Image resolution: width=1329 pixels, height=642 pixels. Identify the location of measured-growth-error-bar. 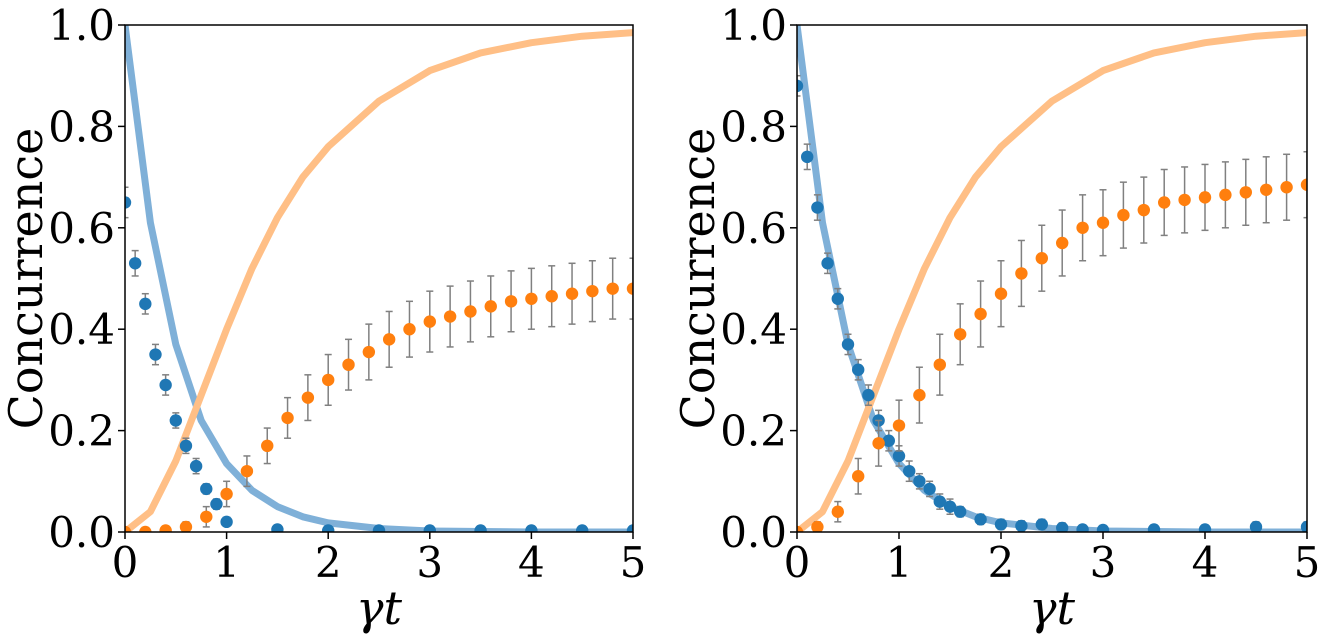
(1305, 185).